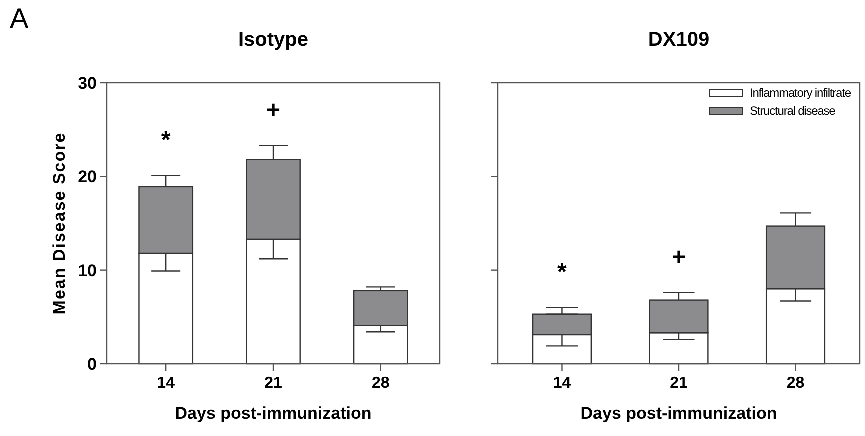 Image resolution: width=865 pixels, height=436 pixels. Describe the element at coordinates (87, 177) in the screenshot. I see `y-tick-label: 20` at that location.